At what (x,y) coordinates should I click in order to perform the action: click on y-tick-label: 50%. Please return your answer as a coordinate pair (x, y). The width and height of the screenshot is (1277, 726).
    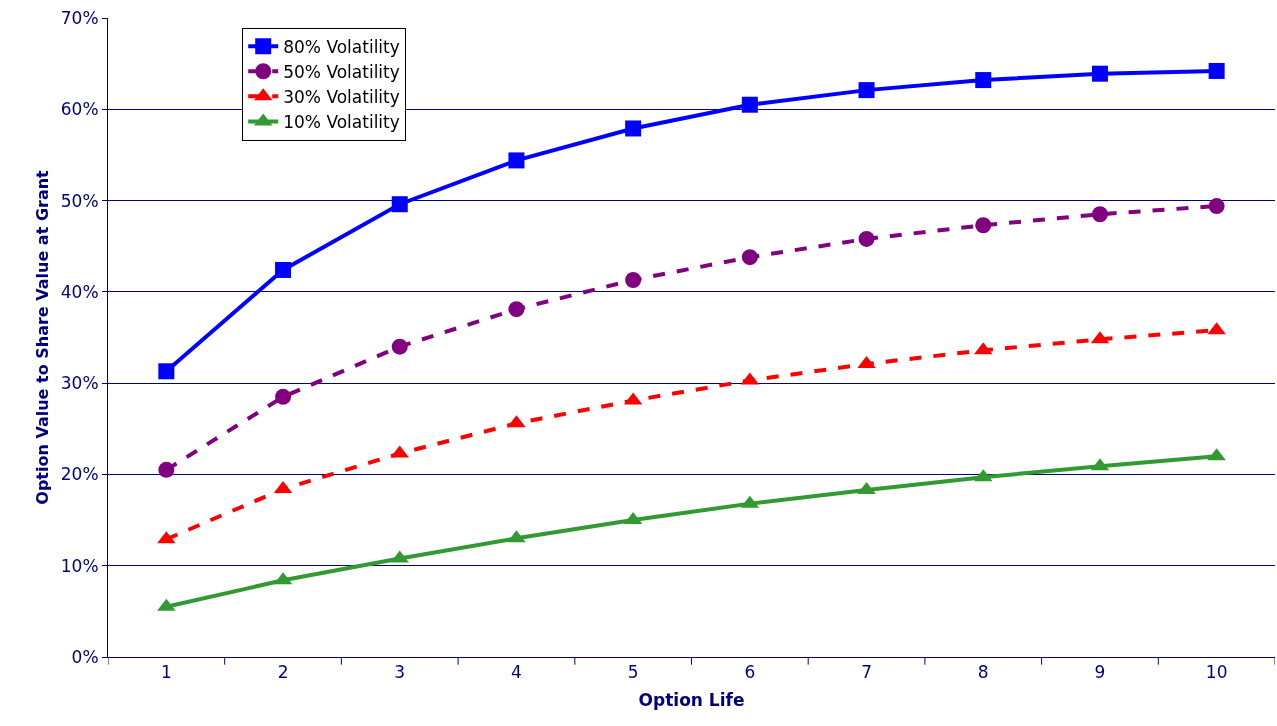
    Looking at the image, I should click on (79, 200).